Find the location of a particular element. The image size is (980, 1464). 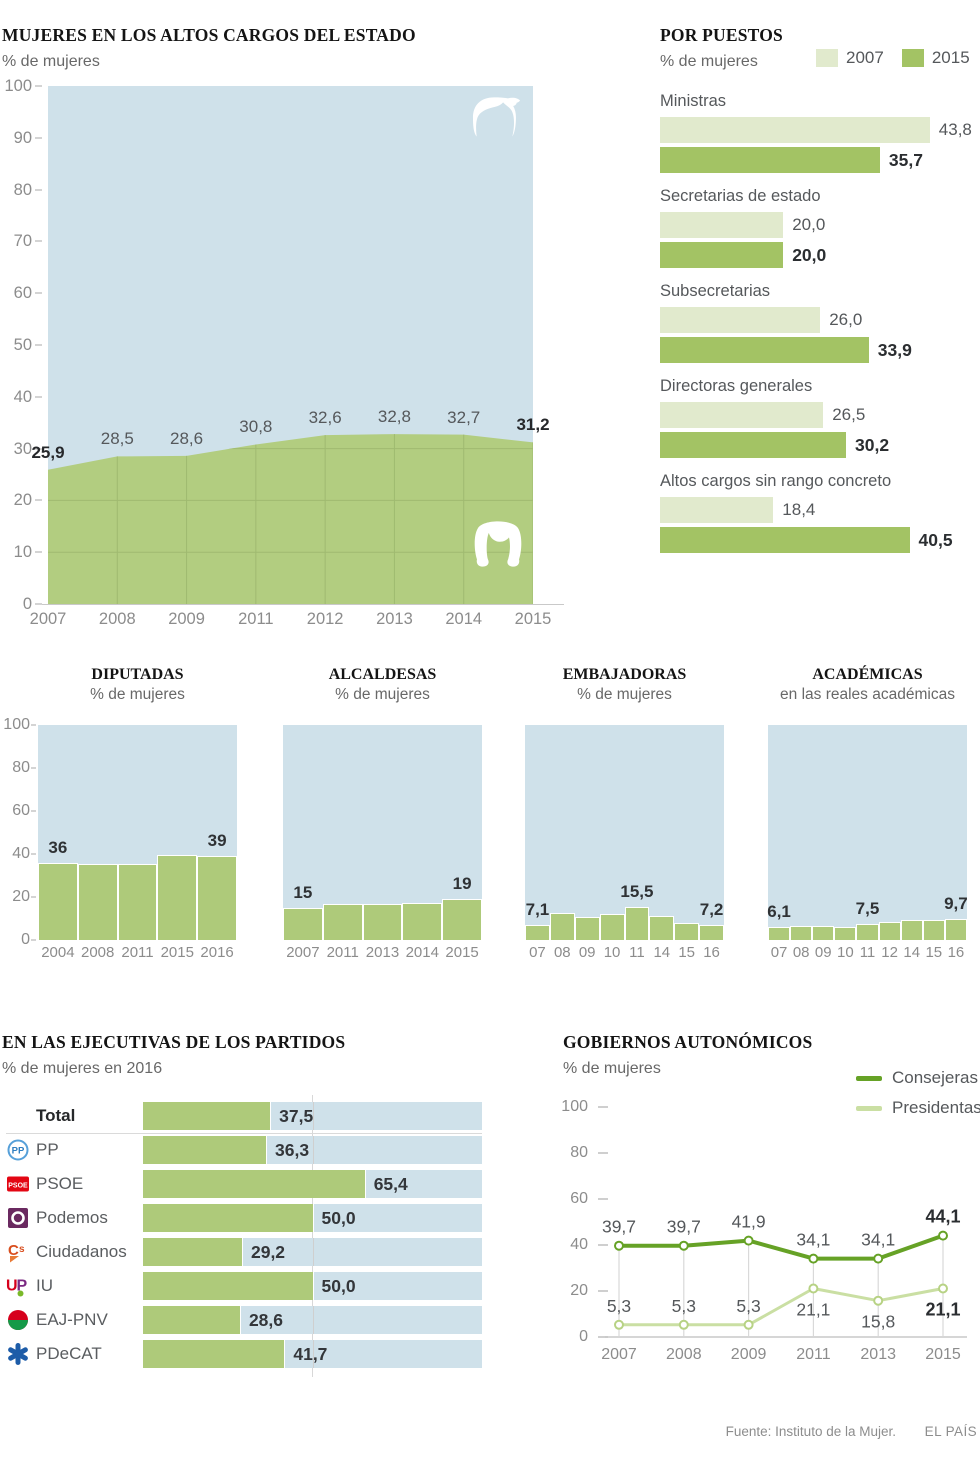

x-tick-label: 11 is located at coordinates (867, 952).